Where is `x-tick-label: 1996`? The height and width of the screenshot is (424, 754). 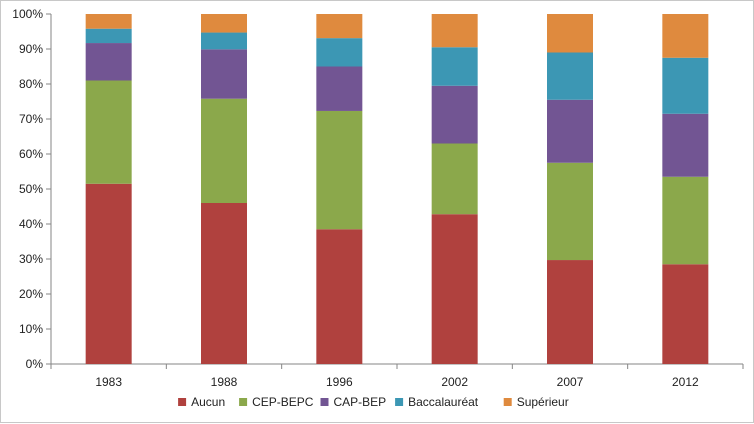
x-tick-label: 1996 is located at coordinates (339, 382).